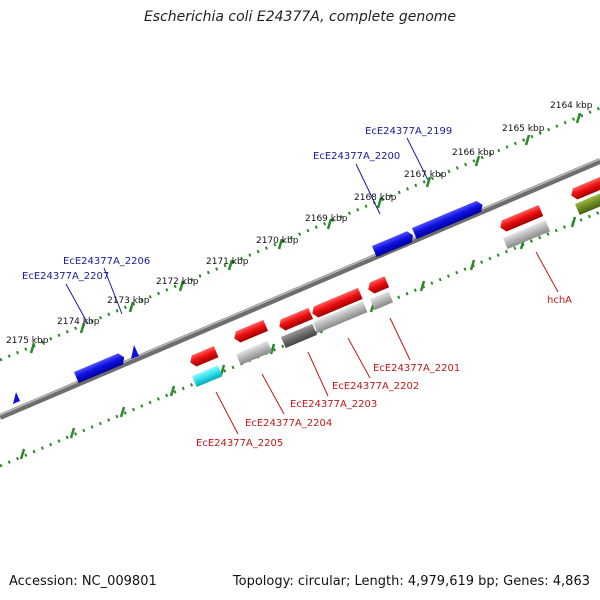 This screenshot has height=600, width=600. Describe the element at coordinates (571, 106) in the screenshot. I see `scale-label: 2164 kbp` at that location.